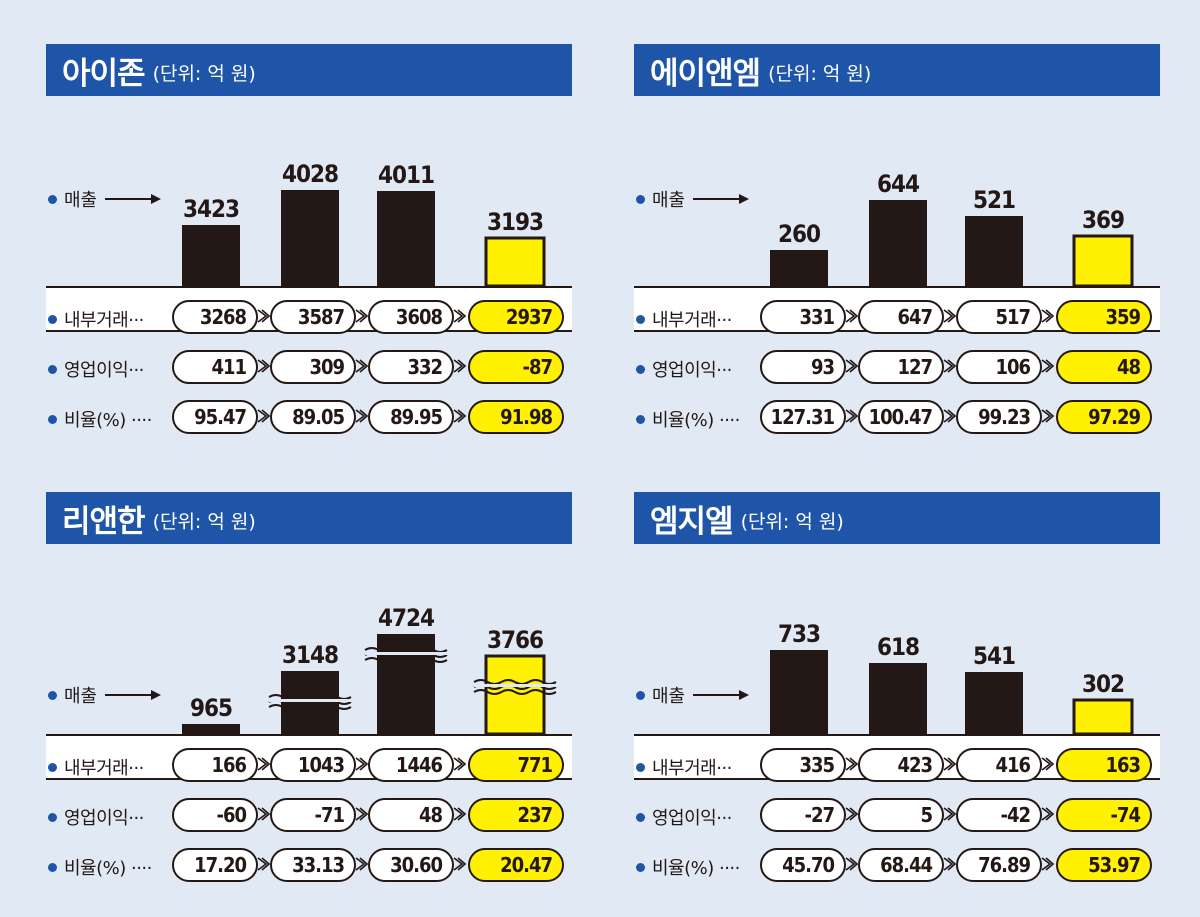 The width and height of the screenshot is (1200, 917). Describe the element at coordinates (692, 370) in the screenshot. I see `row-label-text: 영업이익···` at that location.